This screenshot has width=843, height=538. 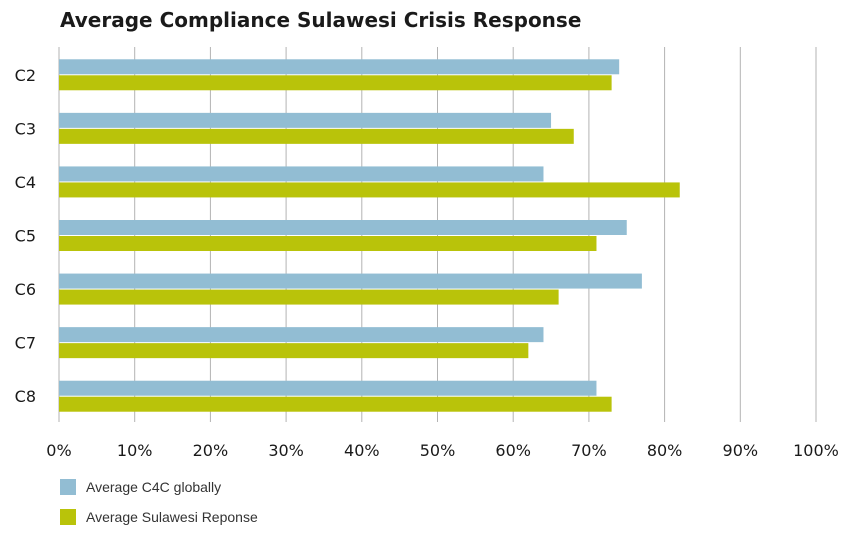 What do you see at coordinates (172, 517) in the screenshot?
I see `legend-label-sulawesi: Average Sulawesi Reponse` at bounding box center [172, 517].